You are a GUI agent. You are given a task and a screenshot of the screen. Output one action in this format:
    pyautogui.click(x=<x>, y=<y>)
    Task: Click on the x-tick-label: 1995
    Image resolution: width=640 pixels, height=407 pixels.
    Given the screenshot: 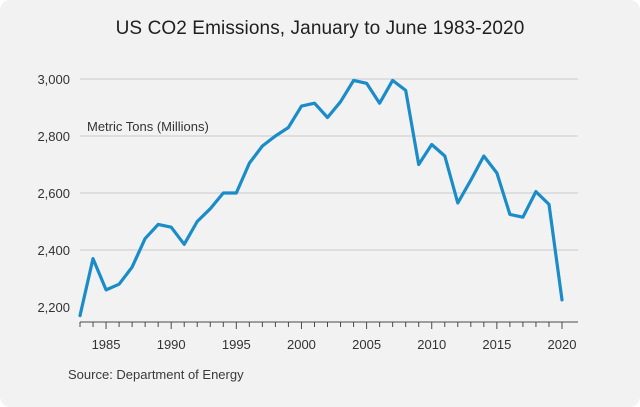 What is the action you would take?
    pyautogui.click(x=236, y=344)
    